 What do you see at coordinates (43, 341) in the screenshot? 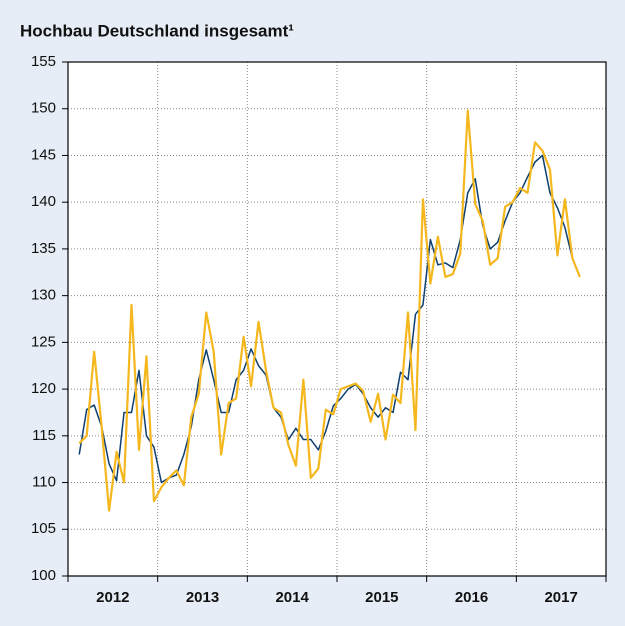
I see `y-tick-label: 125` at bounding box center [43, 341].